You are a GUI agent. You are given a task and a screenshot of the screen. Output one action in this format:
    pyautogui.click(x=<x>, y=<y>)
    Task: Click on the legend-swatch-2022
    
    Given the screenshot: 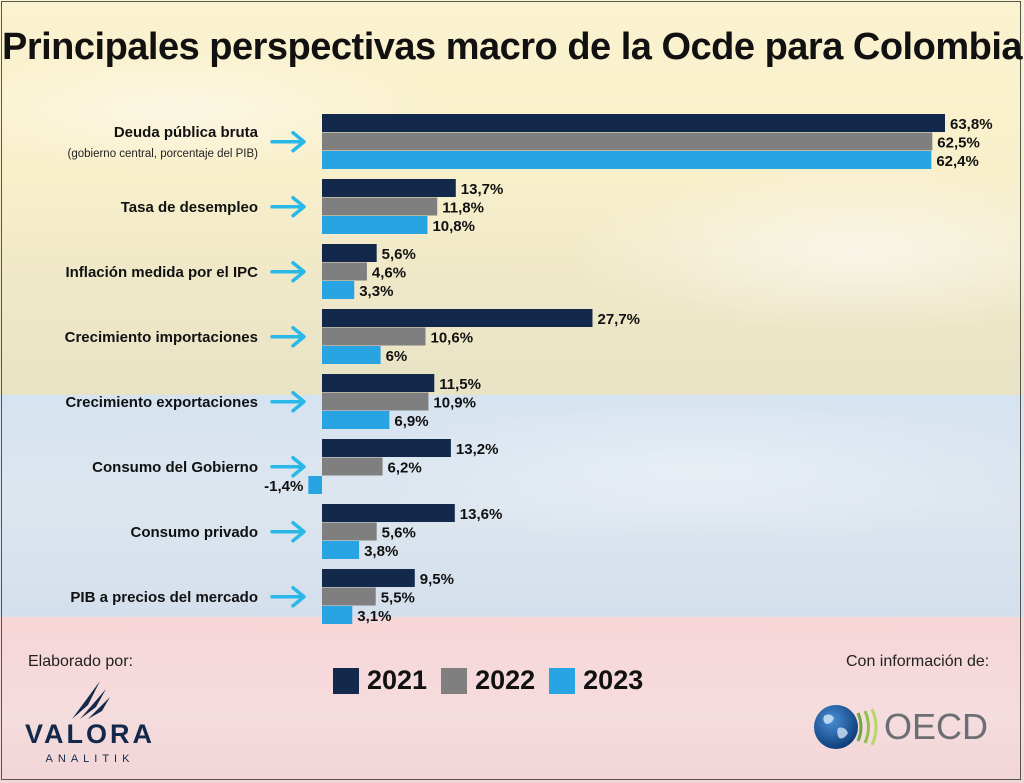 What is the action you would take?
    pyautogui.click(x=454, y=680)
    